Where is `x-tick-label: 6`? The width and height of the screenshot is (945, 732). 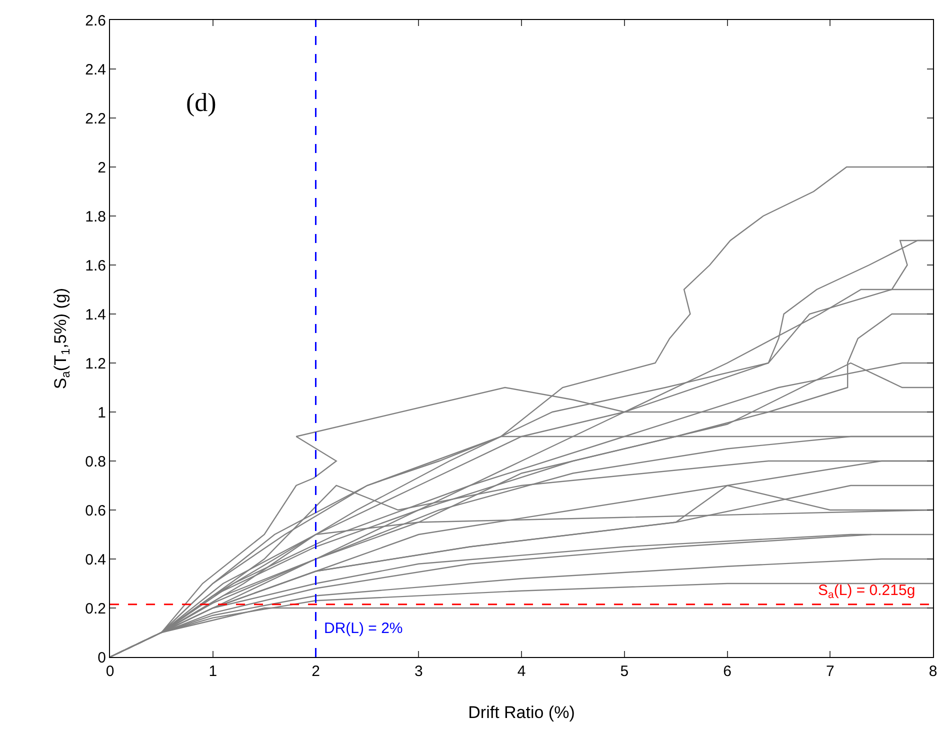
x-tick-label: 6 is located at coordinates (727, 671).